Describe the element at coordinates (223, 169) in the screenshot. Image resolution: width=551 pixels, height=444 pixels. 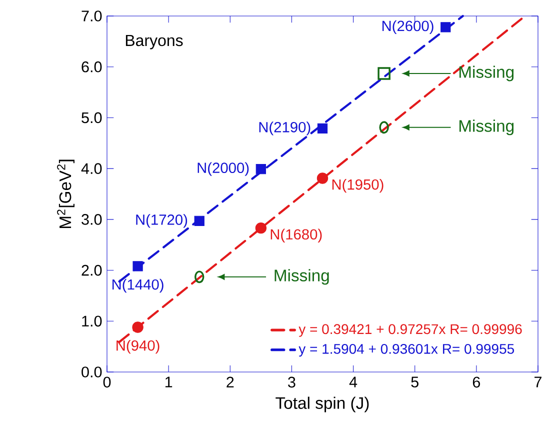
I see `annotation: N(2000)` at that location.